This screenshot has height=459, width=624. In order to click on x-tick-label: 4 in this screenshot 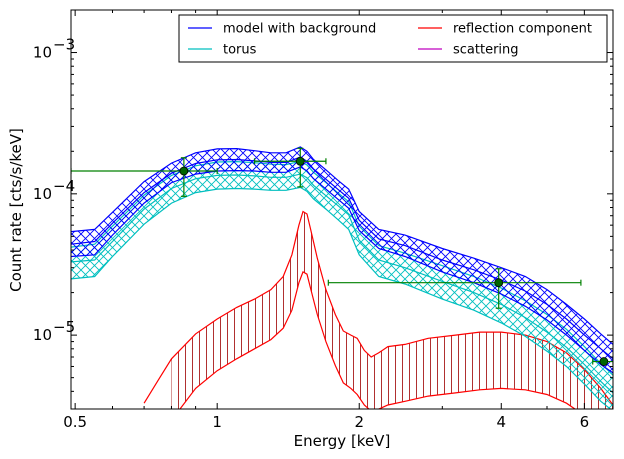, I will do `click(501, 422)`.